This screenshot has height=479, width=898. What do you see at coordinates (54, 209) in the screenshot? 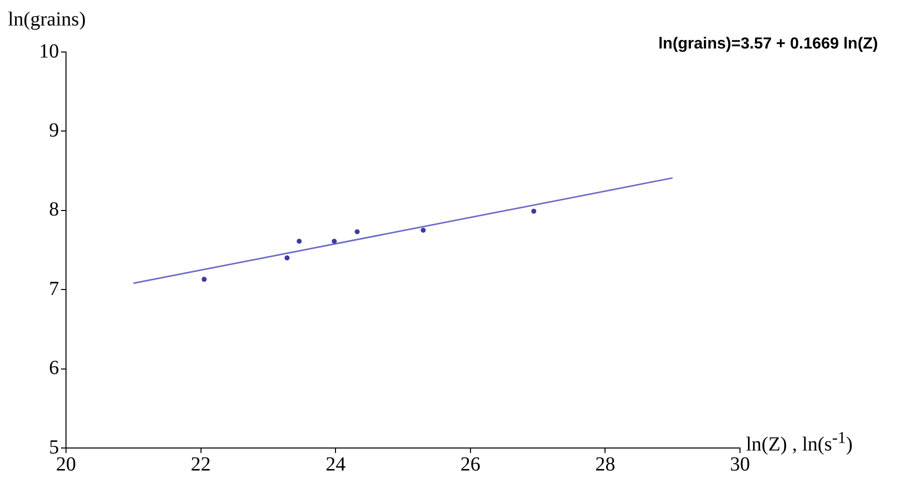
I see `y-tick-label: 8` at bounding box center [54, 209].